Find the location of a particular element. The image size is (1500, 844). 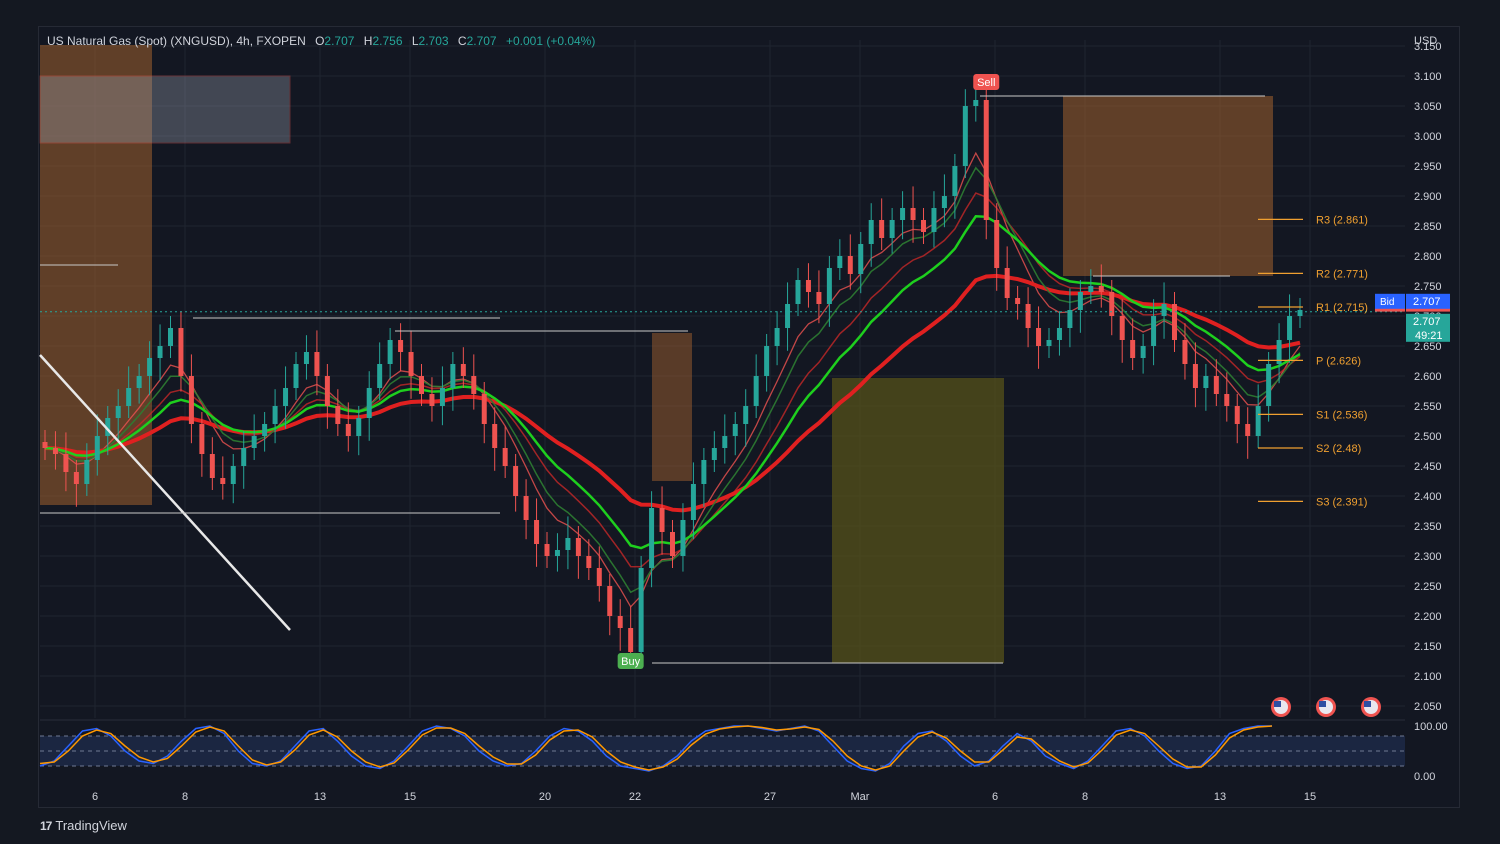

price-tick-label: 2.400 is located at coordinates (1428, 497).